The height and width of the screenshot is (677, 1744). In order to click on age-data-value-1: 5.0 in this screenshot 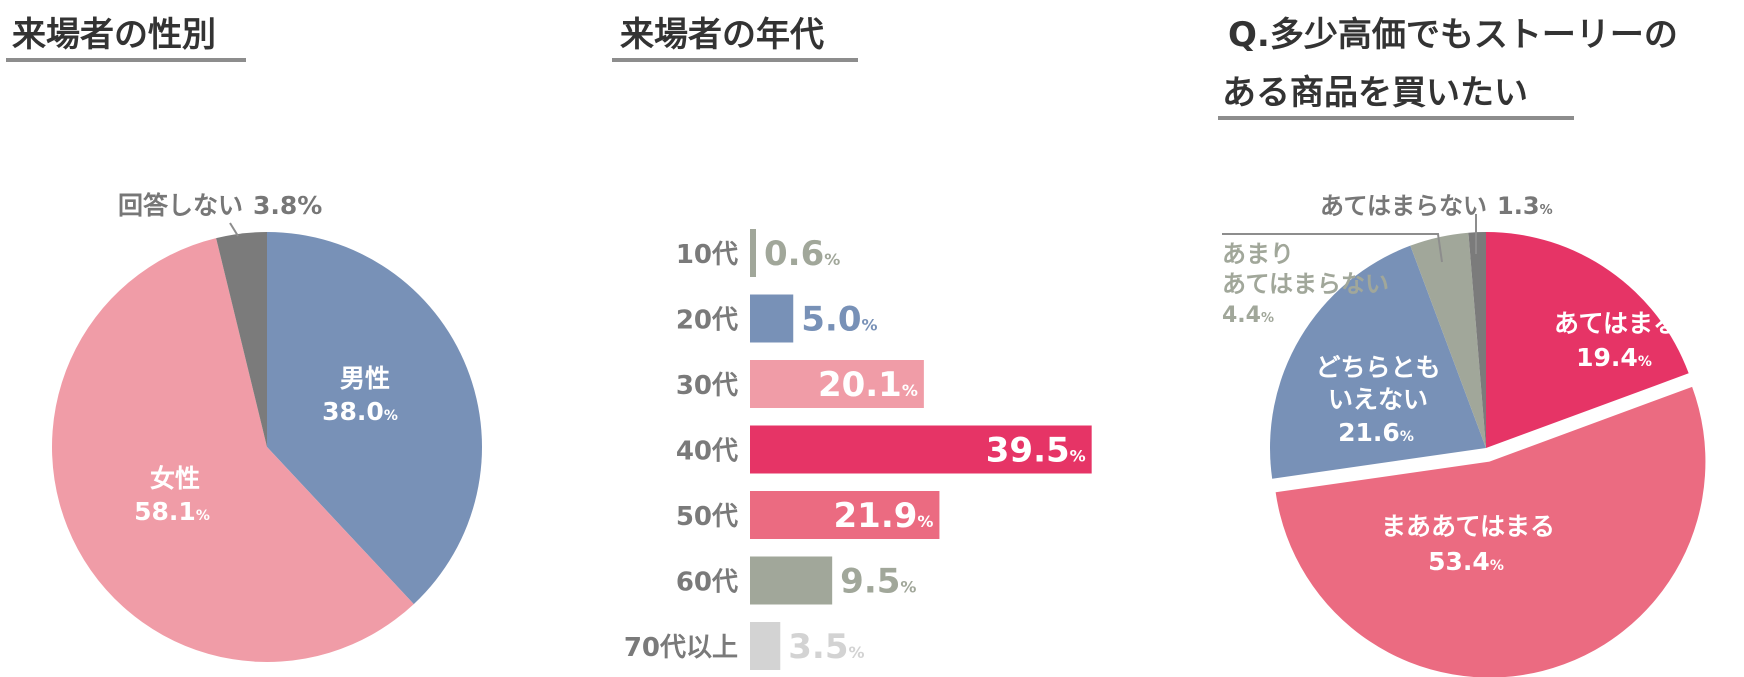, I will do `click(831, 320)`.